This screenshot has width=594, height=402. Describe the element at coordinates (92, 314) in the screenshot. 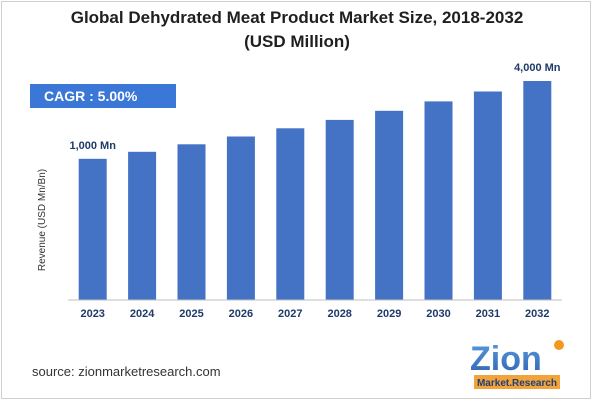

I see `x-tick-label: 2023` at that location.